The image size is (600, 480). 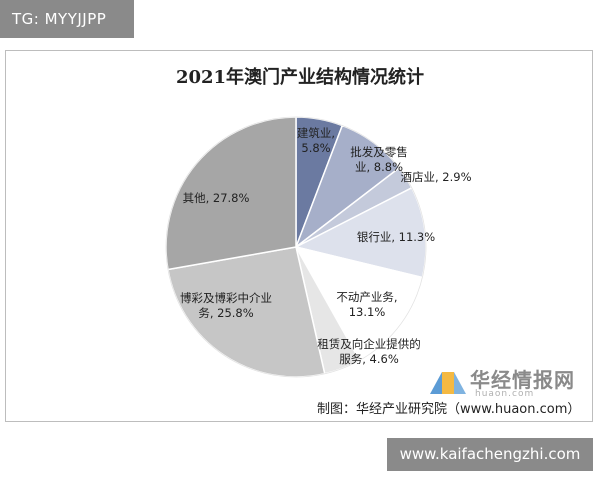 I want to click on watermark-sub: huaon.com, so click(x=505, y=394).